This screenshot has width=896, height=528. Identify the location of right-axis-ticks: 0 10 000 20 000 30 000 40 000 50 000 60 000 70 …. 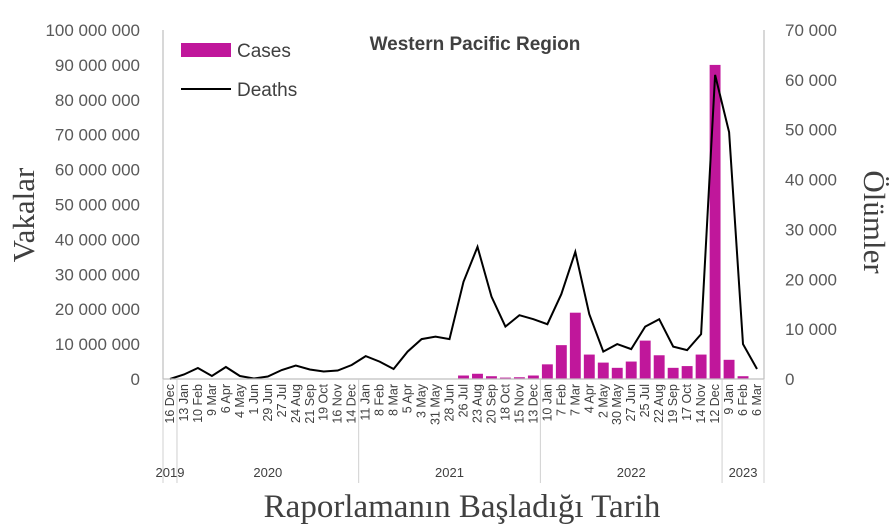
(811, 205).